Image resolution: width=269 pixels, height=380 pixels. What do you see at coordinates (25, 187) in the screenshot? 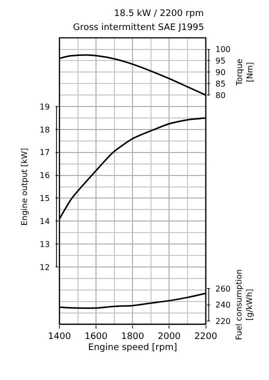
I see `y-axis-title: Engine output [kW]` at bounding box center [25, 187].